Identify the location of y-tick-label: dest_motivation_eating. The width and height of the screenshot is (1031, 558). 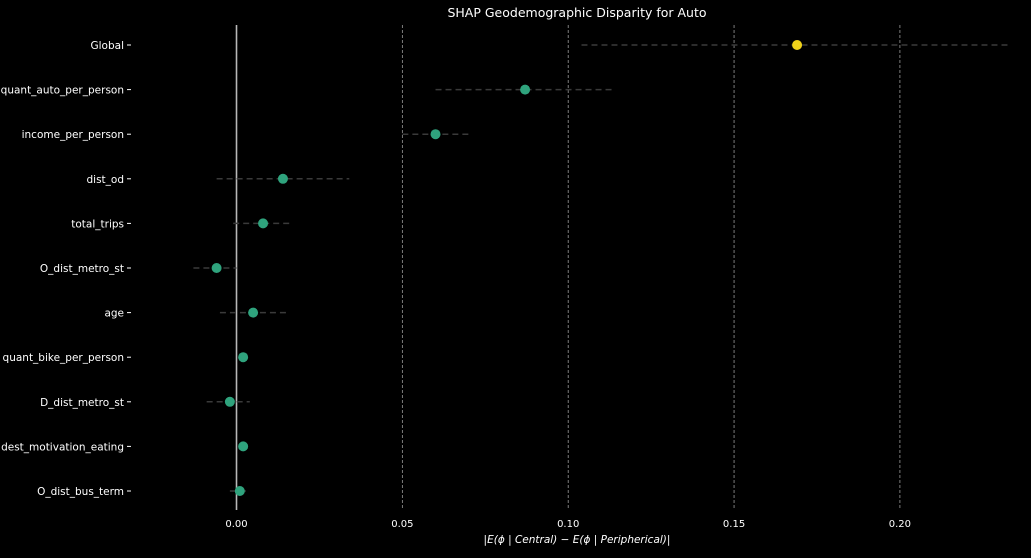
(62, 447).